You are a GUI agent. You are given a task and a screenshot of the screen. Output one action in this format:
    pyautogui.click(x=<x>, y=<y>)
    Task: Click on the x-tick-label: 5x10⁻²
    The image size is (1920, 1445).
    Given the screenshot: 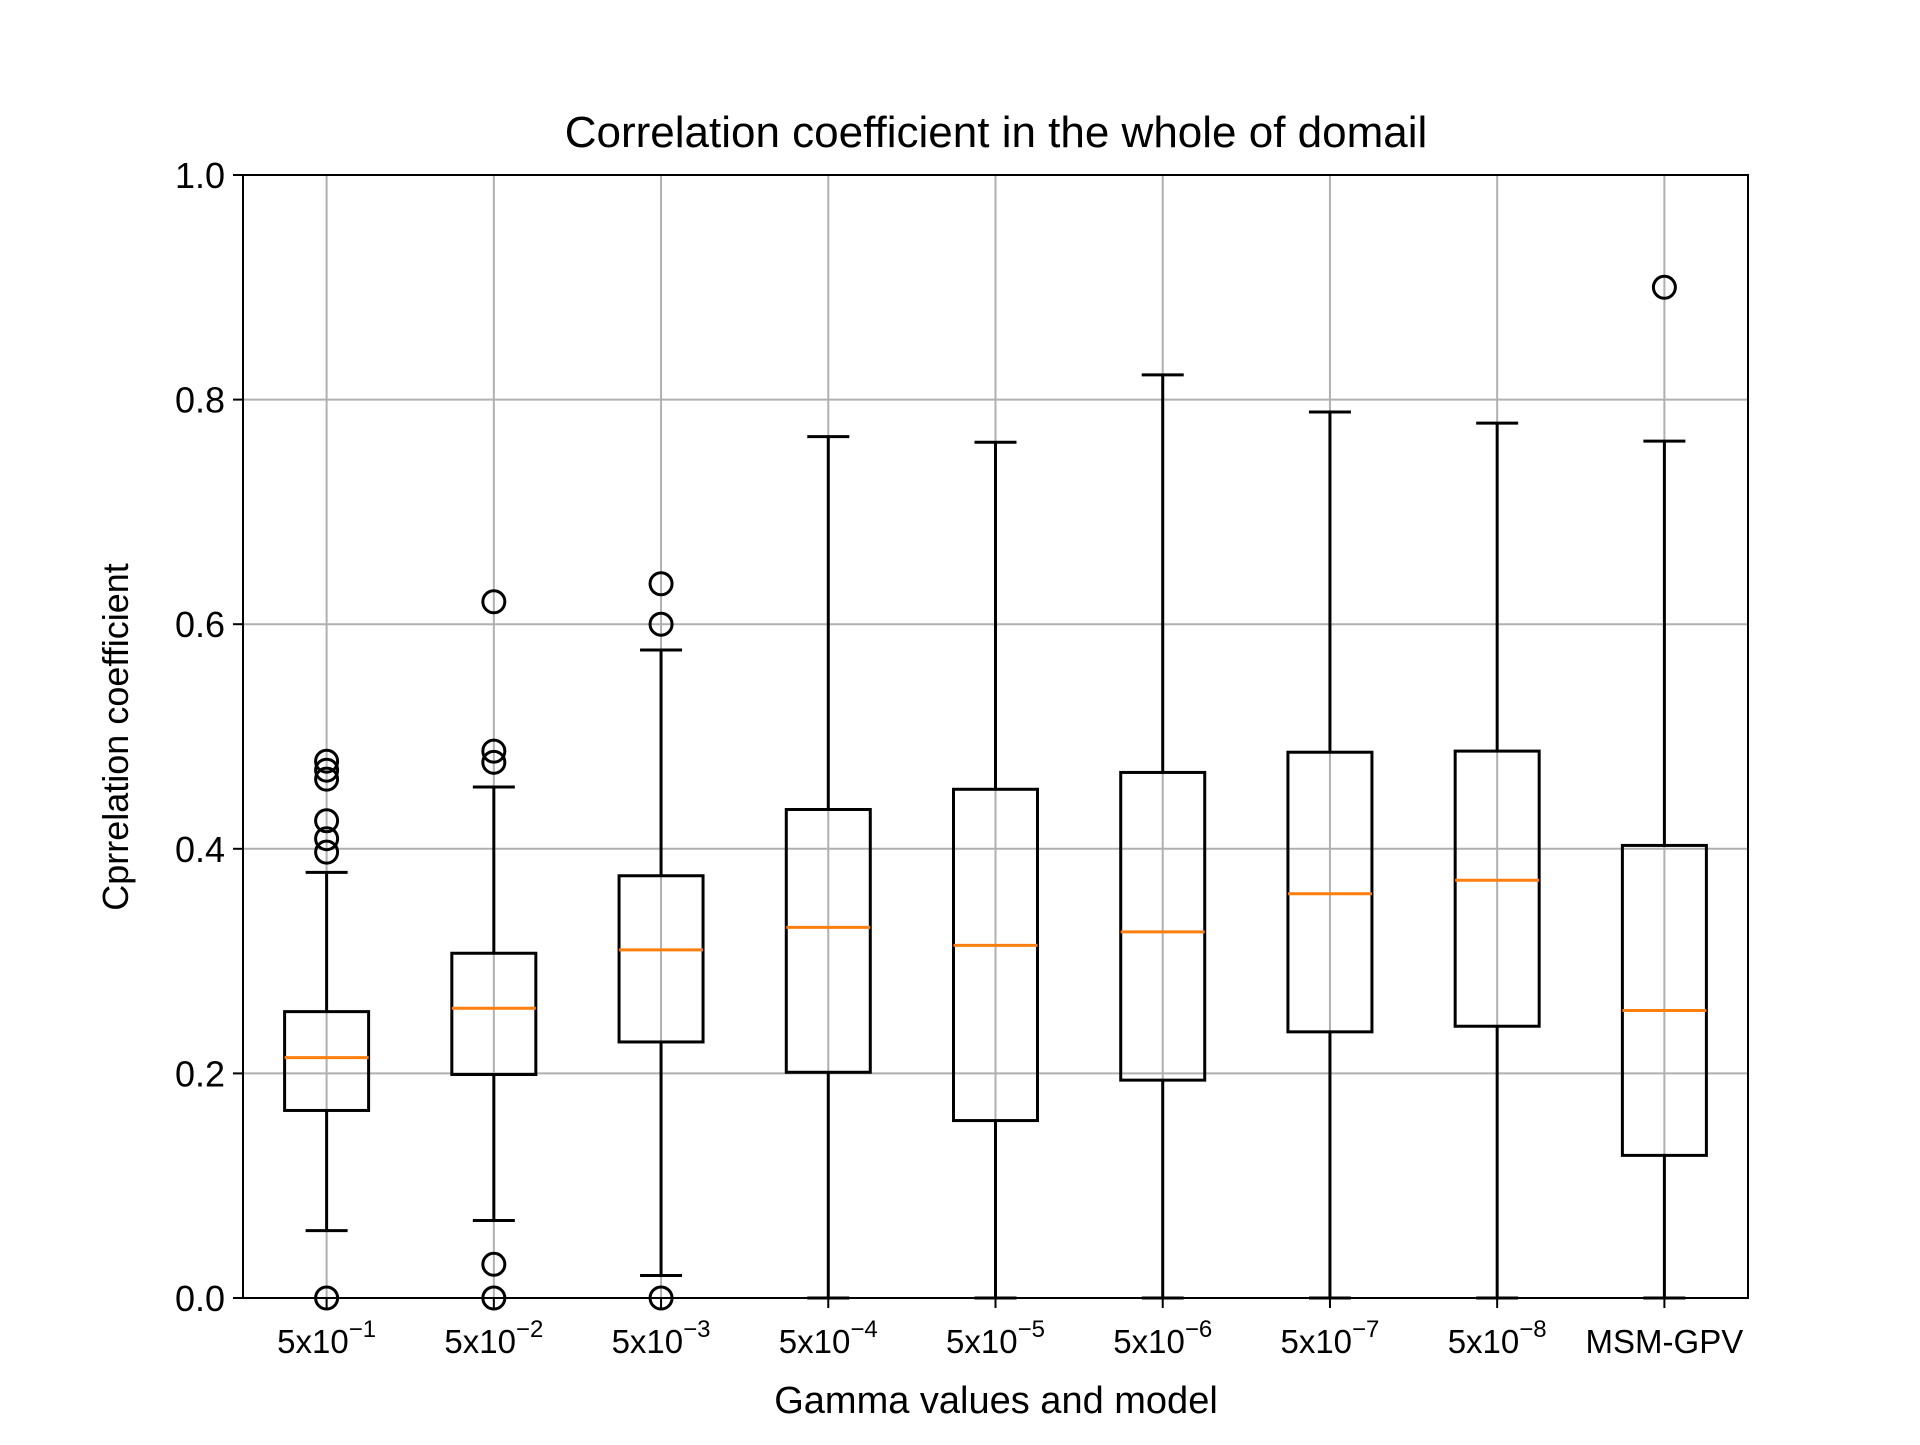 What is the action you would take?
    pyautogui.click(x=493, y=1338)
    